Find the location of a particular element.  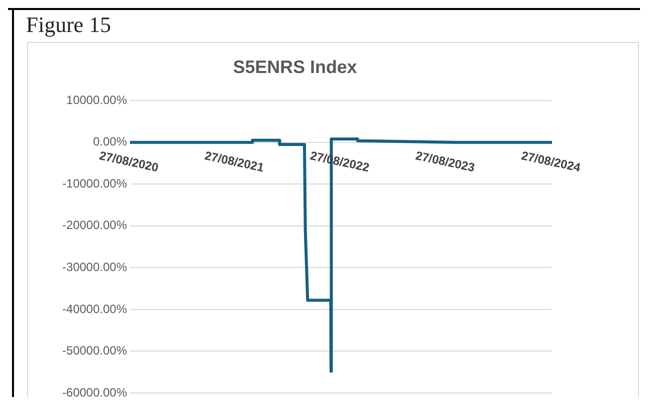

y-tick-label: -50000.00% is located at coordinates (95, 351).